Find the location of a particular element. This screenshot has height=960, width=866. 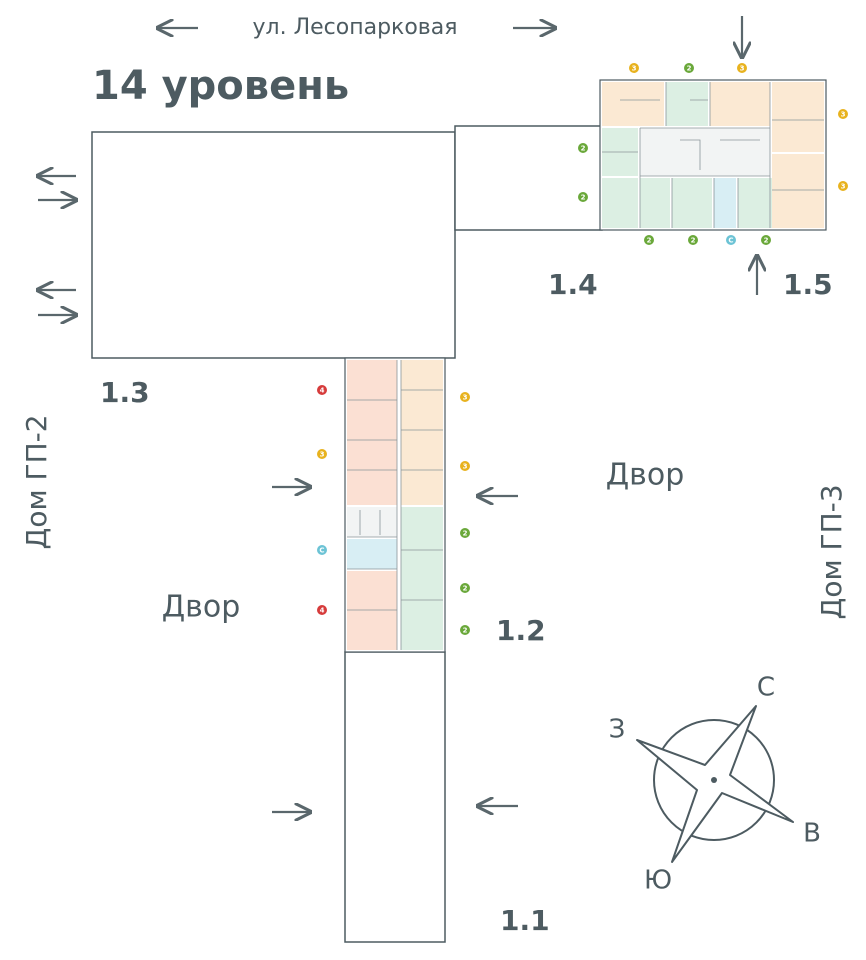

section-label: 1.5 is located at coordinates (808, 284).